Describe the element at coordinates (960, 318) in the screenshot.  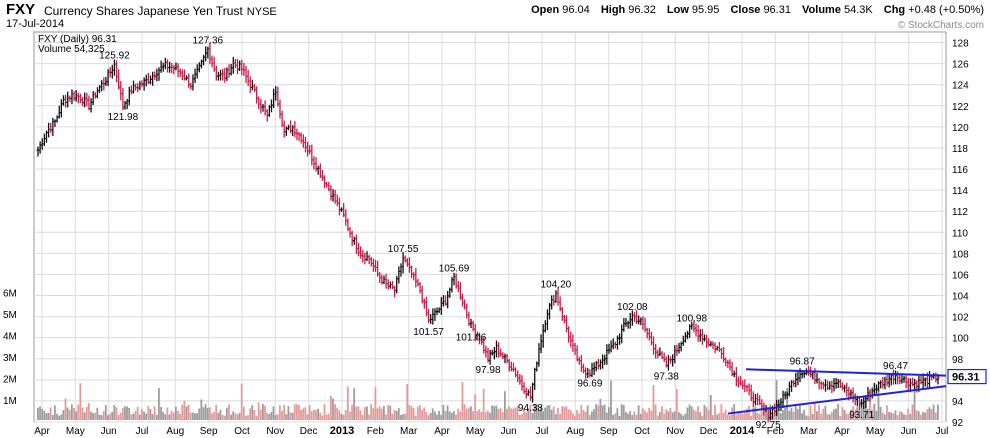
I see `price-tick-label: 102` at that location.